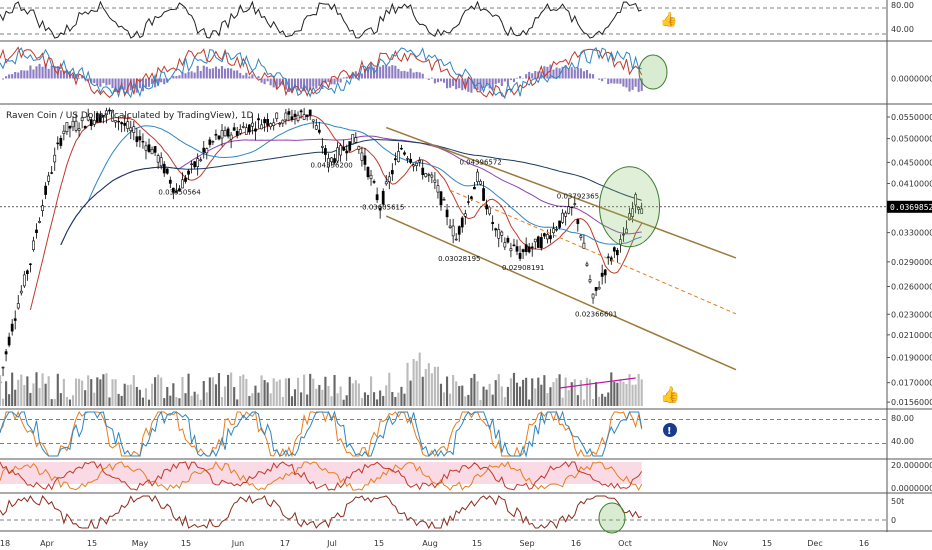 Image resolution: width=932 pixels, height=550 pixels. I want to click on x-tick-label: Apr, so click(47, 543).